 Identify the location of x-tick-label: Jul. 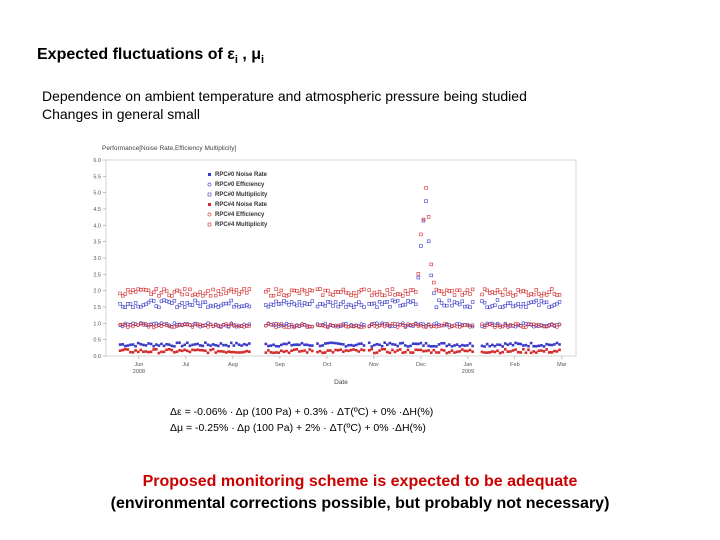
(185, 365).